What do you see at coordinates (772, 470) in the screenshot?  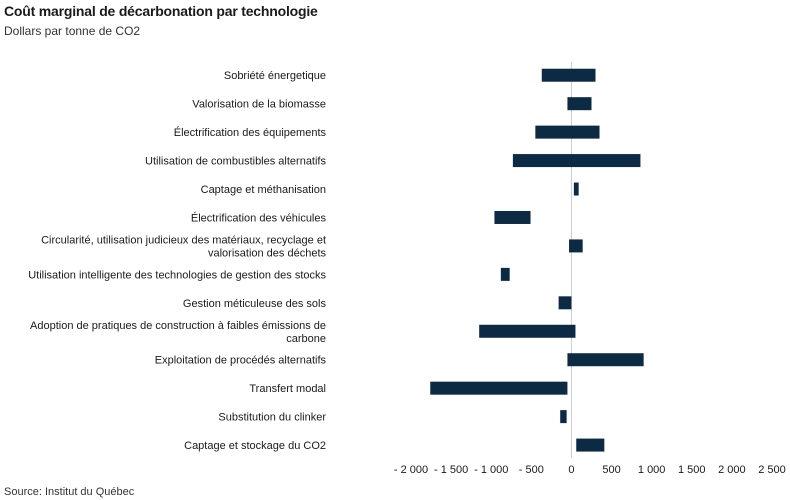 I see `x-tick-label: 2 500` at bounding box center [772, 470].